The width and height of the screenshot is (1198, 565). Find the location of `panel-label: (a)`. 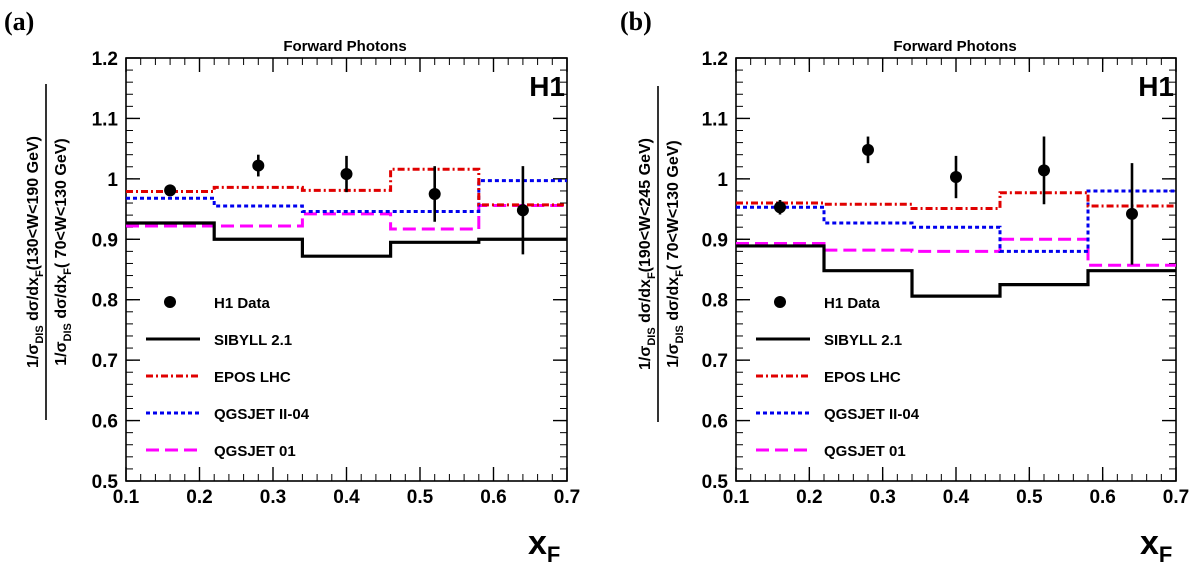

panel-label: (a) is located at coordinates (19, 21).